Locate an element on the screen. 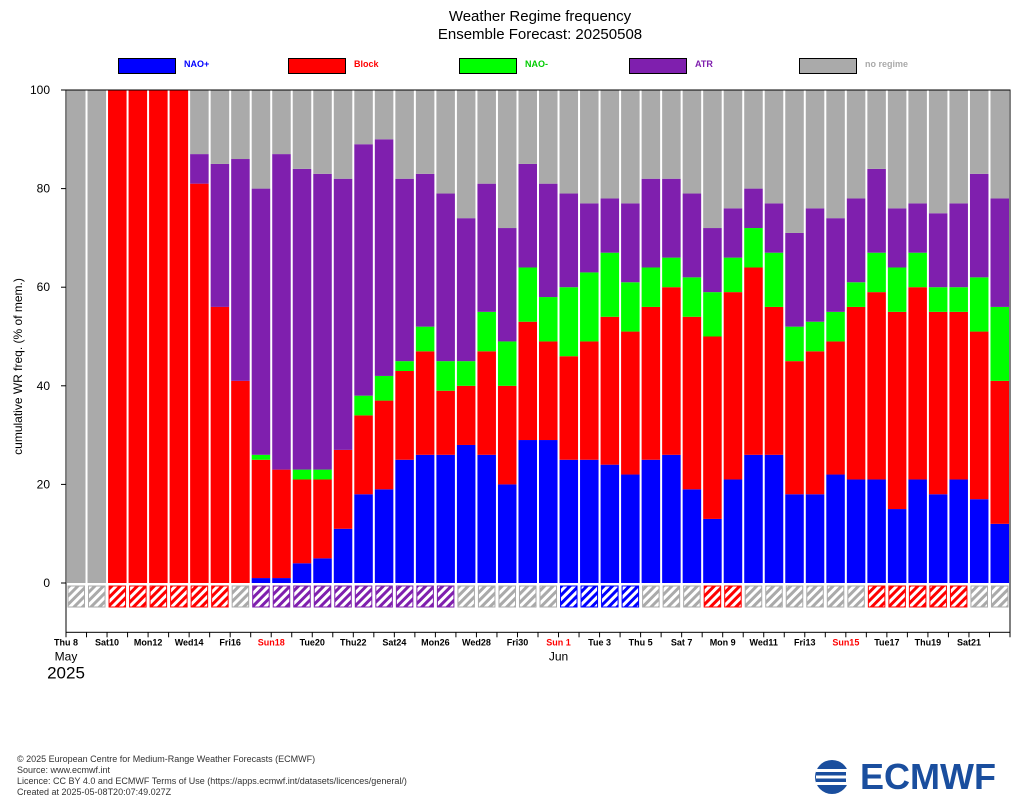 The image size is (1024, 798). x-tick-label: Fri13 is located at coordinates (805, 642).